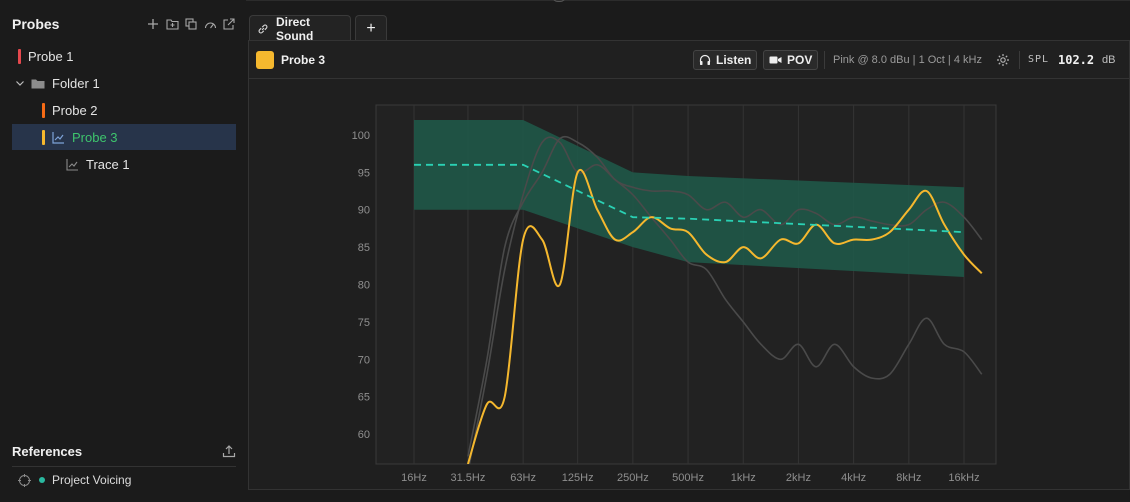 This screenshot has width=1130, height=502. I want to click on duplicate-icon, so click(191, 24).